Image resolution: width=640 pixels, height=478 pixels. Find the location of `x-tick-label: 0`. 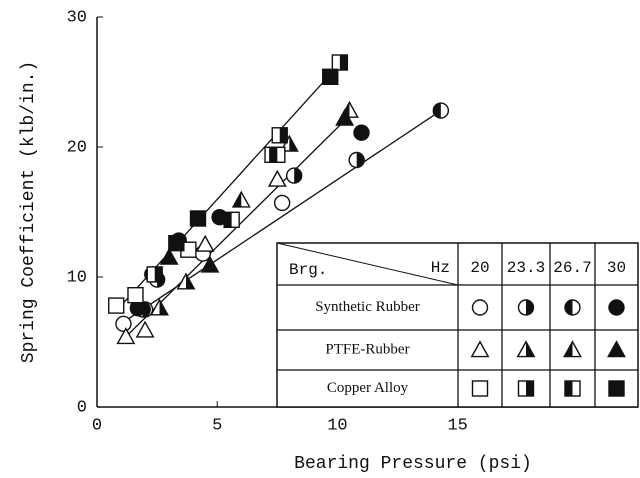

x-tick-label: 0 is located at coordinates (97, 425).